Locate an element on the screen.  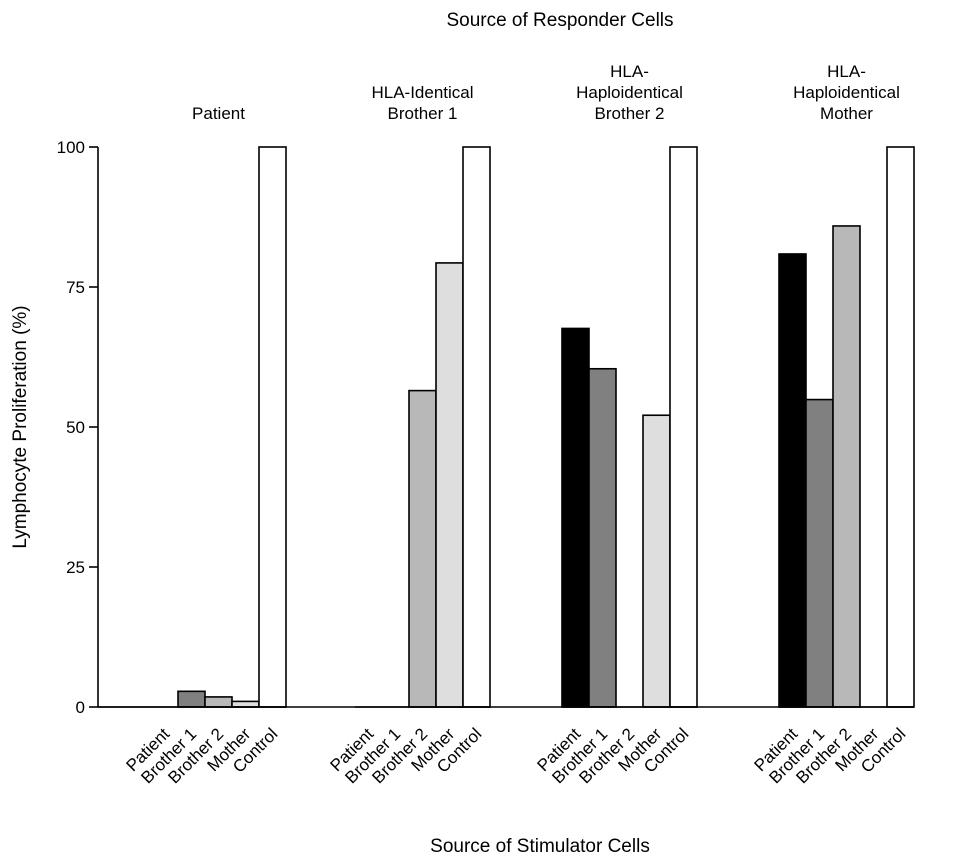
y-tick-label: 50 is located at coordinates (75, 427).